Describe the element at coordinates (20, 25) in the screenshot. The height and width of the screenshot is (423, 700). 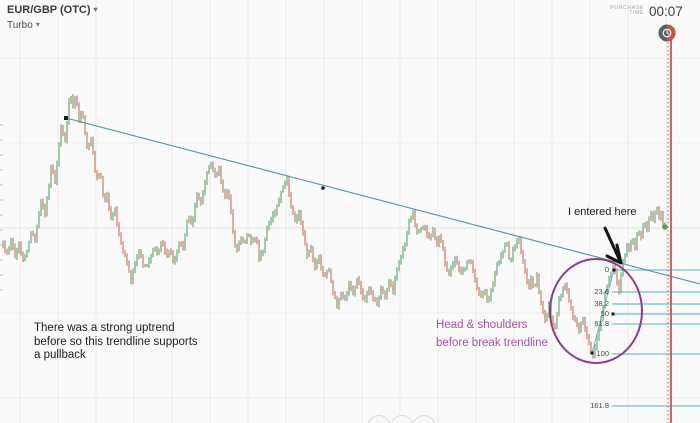
I see `timeframe-label: Turbo` at that location.